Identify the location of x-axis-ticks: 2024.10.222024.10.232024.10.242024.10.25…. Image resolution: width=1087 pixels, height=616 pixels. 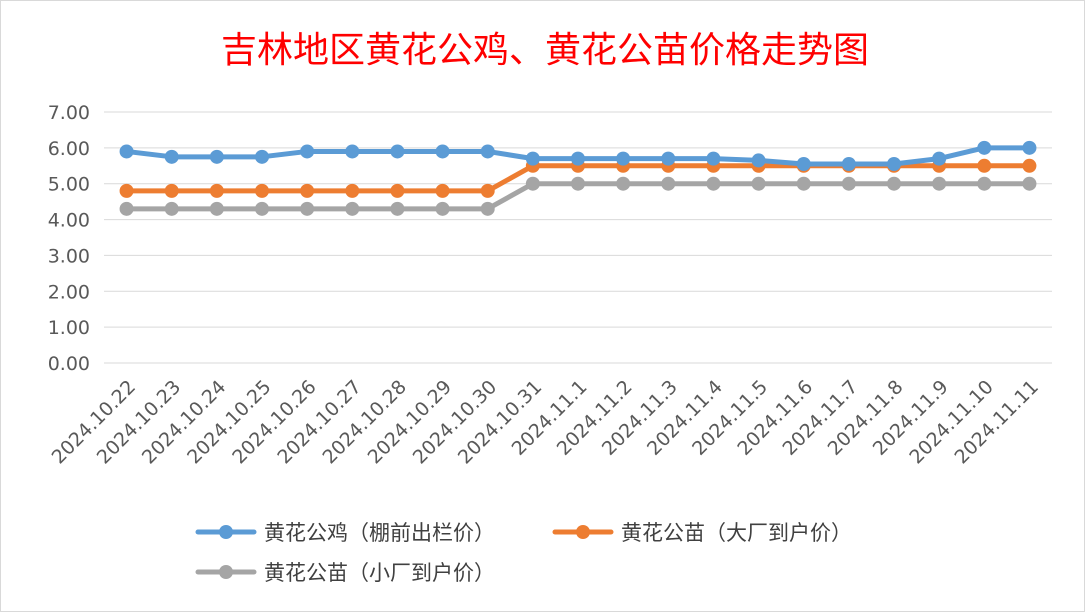
(545, 422).